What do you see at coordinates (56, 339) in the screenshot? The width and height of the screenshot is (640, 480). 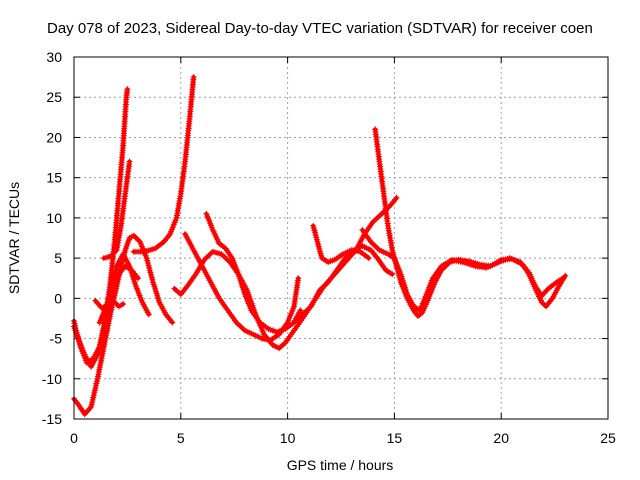 I see `y-tick-label: -5` at bounding box center [56, 339].